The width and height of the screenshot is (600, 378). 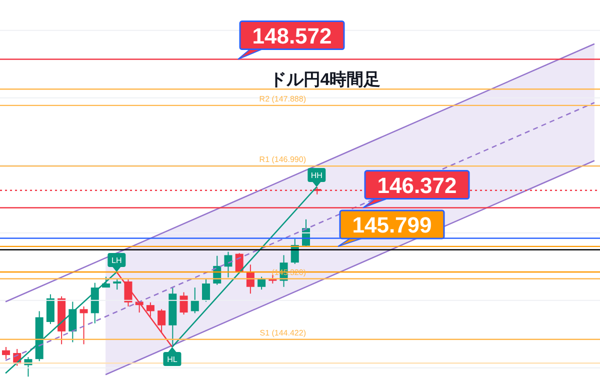 What do you see at coordinates (316, 175) in the screenshot?
I see `data-label: HH` at bounding box center [316, 175].